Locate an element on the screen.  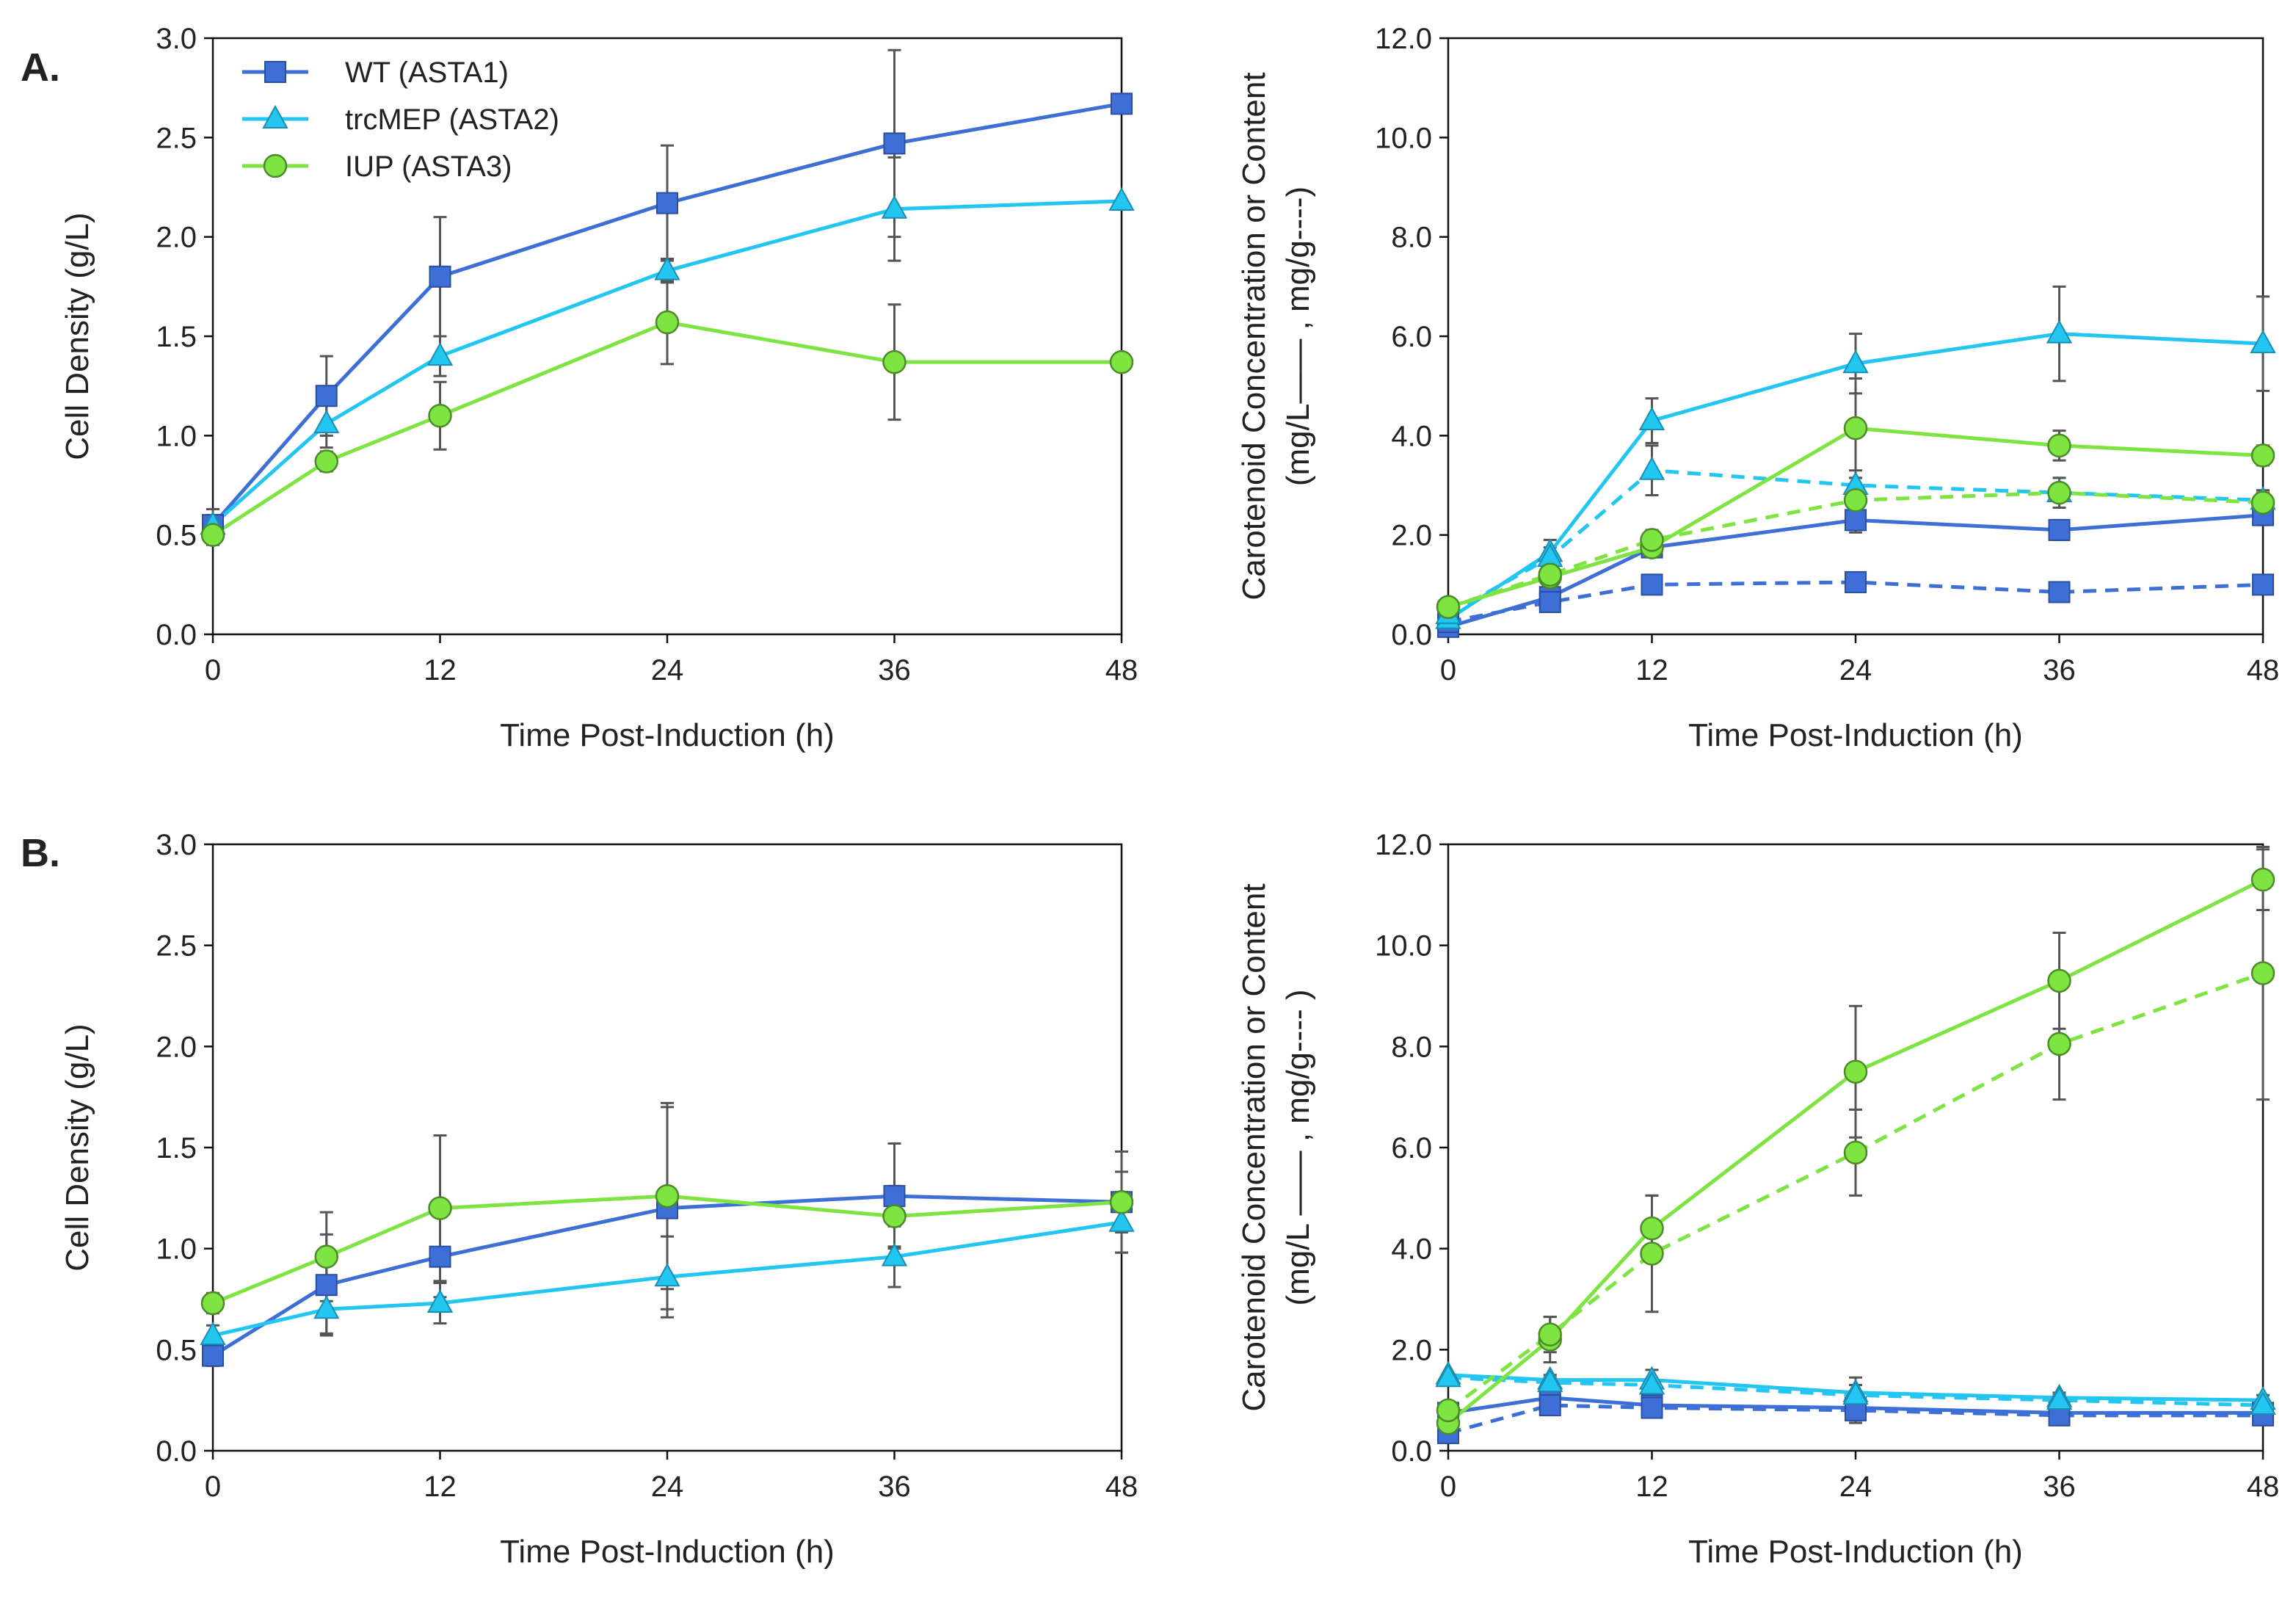
series-line-iup-solid is located at coordinates (666, 429).